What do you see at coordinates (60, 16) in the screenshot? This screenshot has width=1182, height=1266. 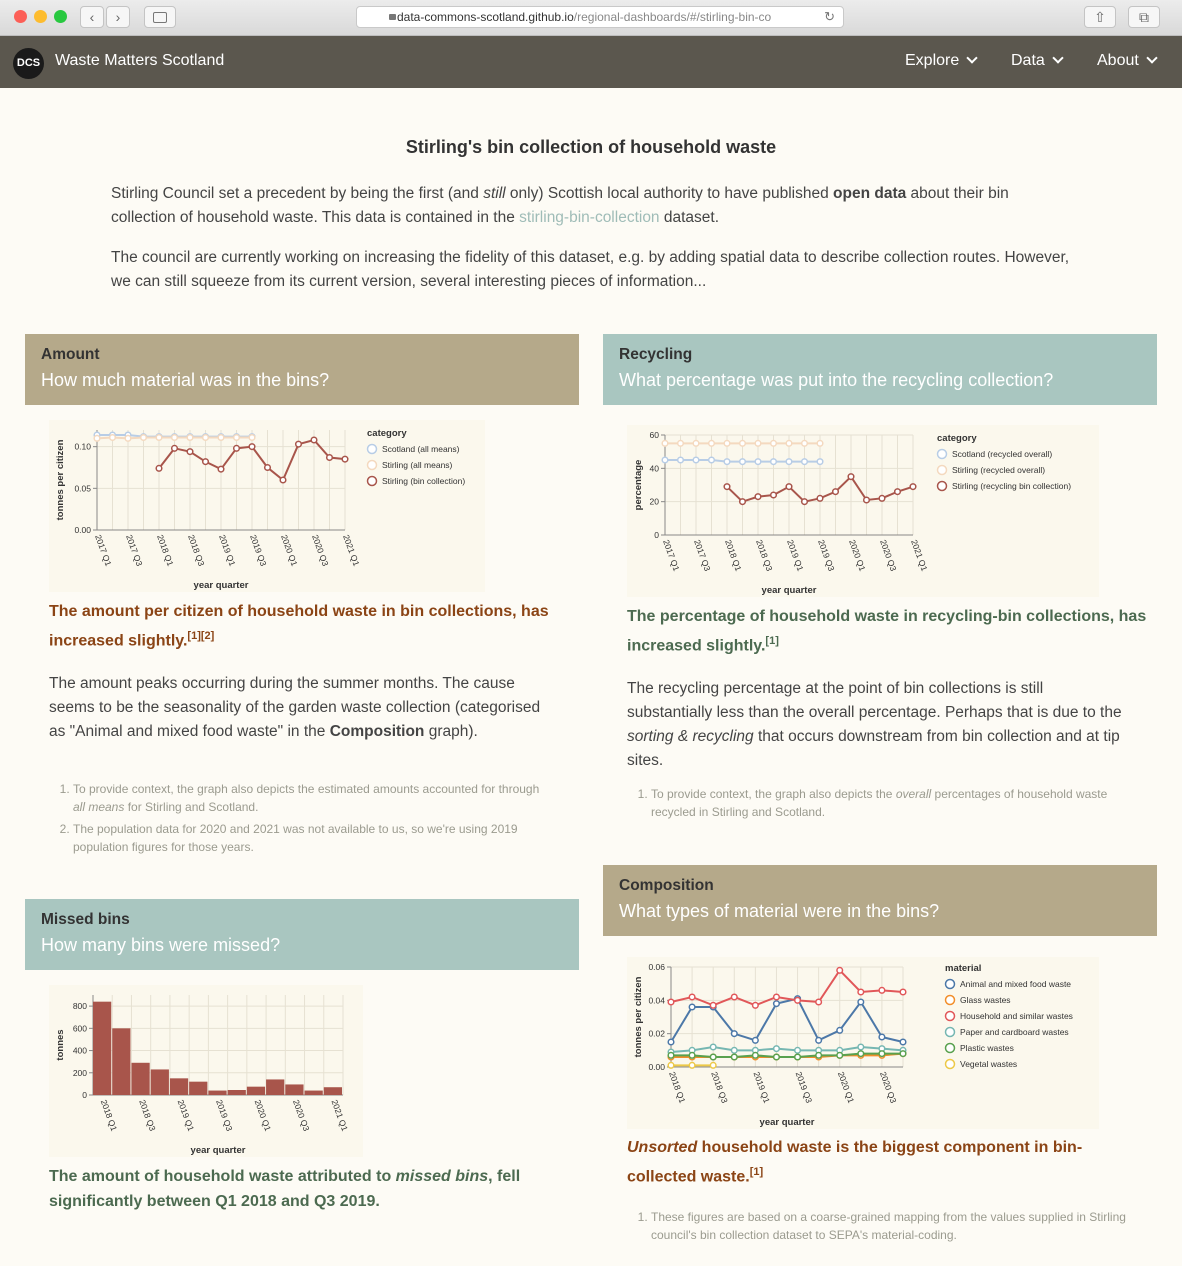 I see `maximize-window-button` at bounding box center [60, 16].